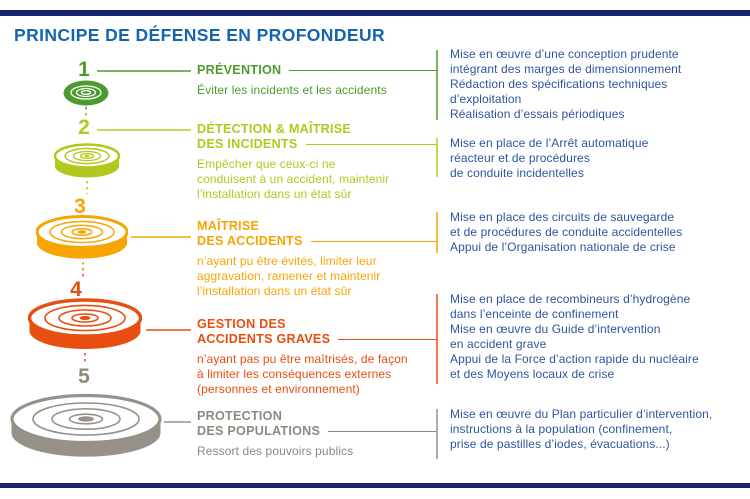  I want to click on level-3-label-top: MAÎTRISE, so click(228, 226).